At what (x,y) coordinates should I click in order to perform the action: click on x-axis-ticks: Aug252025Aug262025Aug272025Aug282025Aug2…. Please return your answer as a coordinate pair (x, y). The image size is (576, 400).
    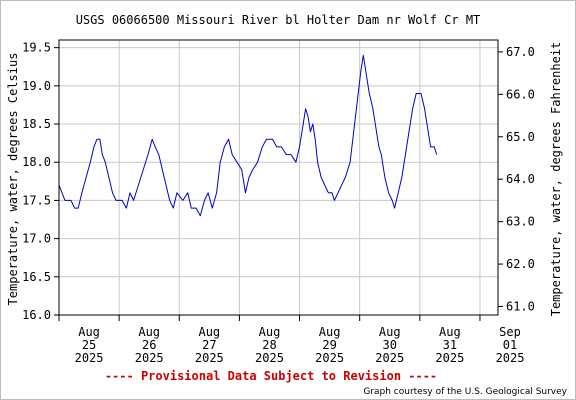
    Looking at the image, I should click on (291, 340).